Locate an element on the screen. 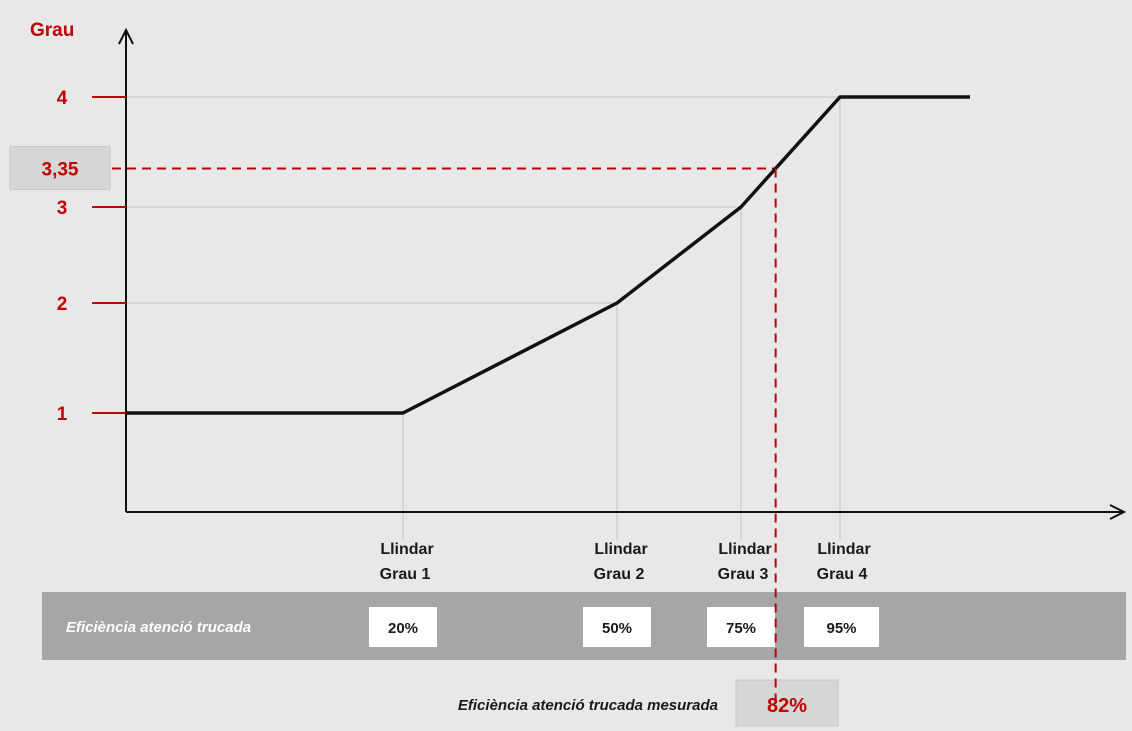 This screenshot has height=731, width=1132. efficiency-value-1: 20% is located at coordinates (403, 628).